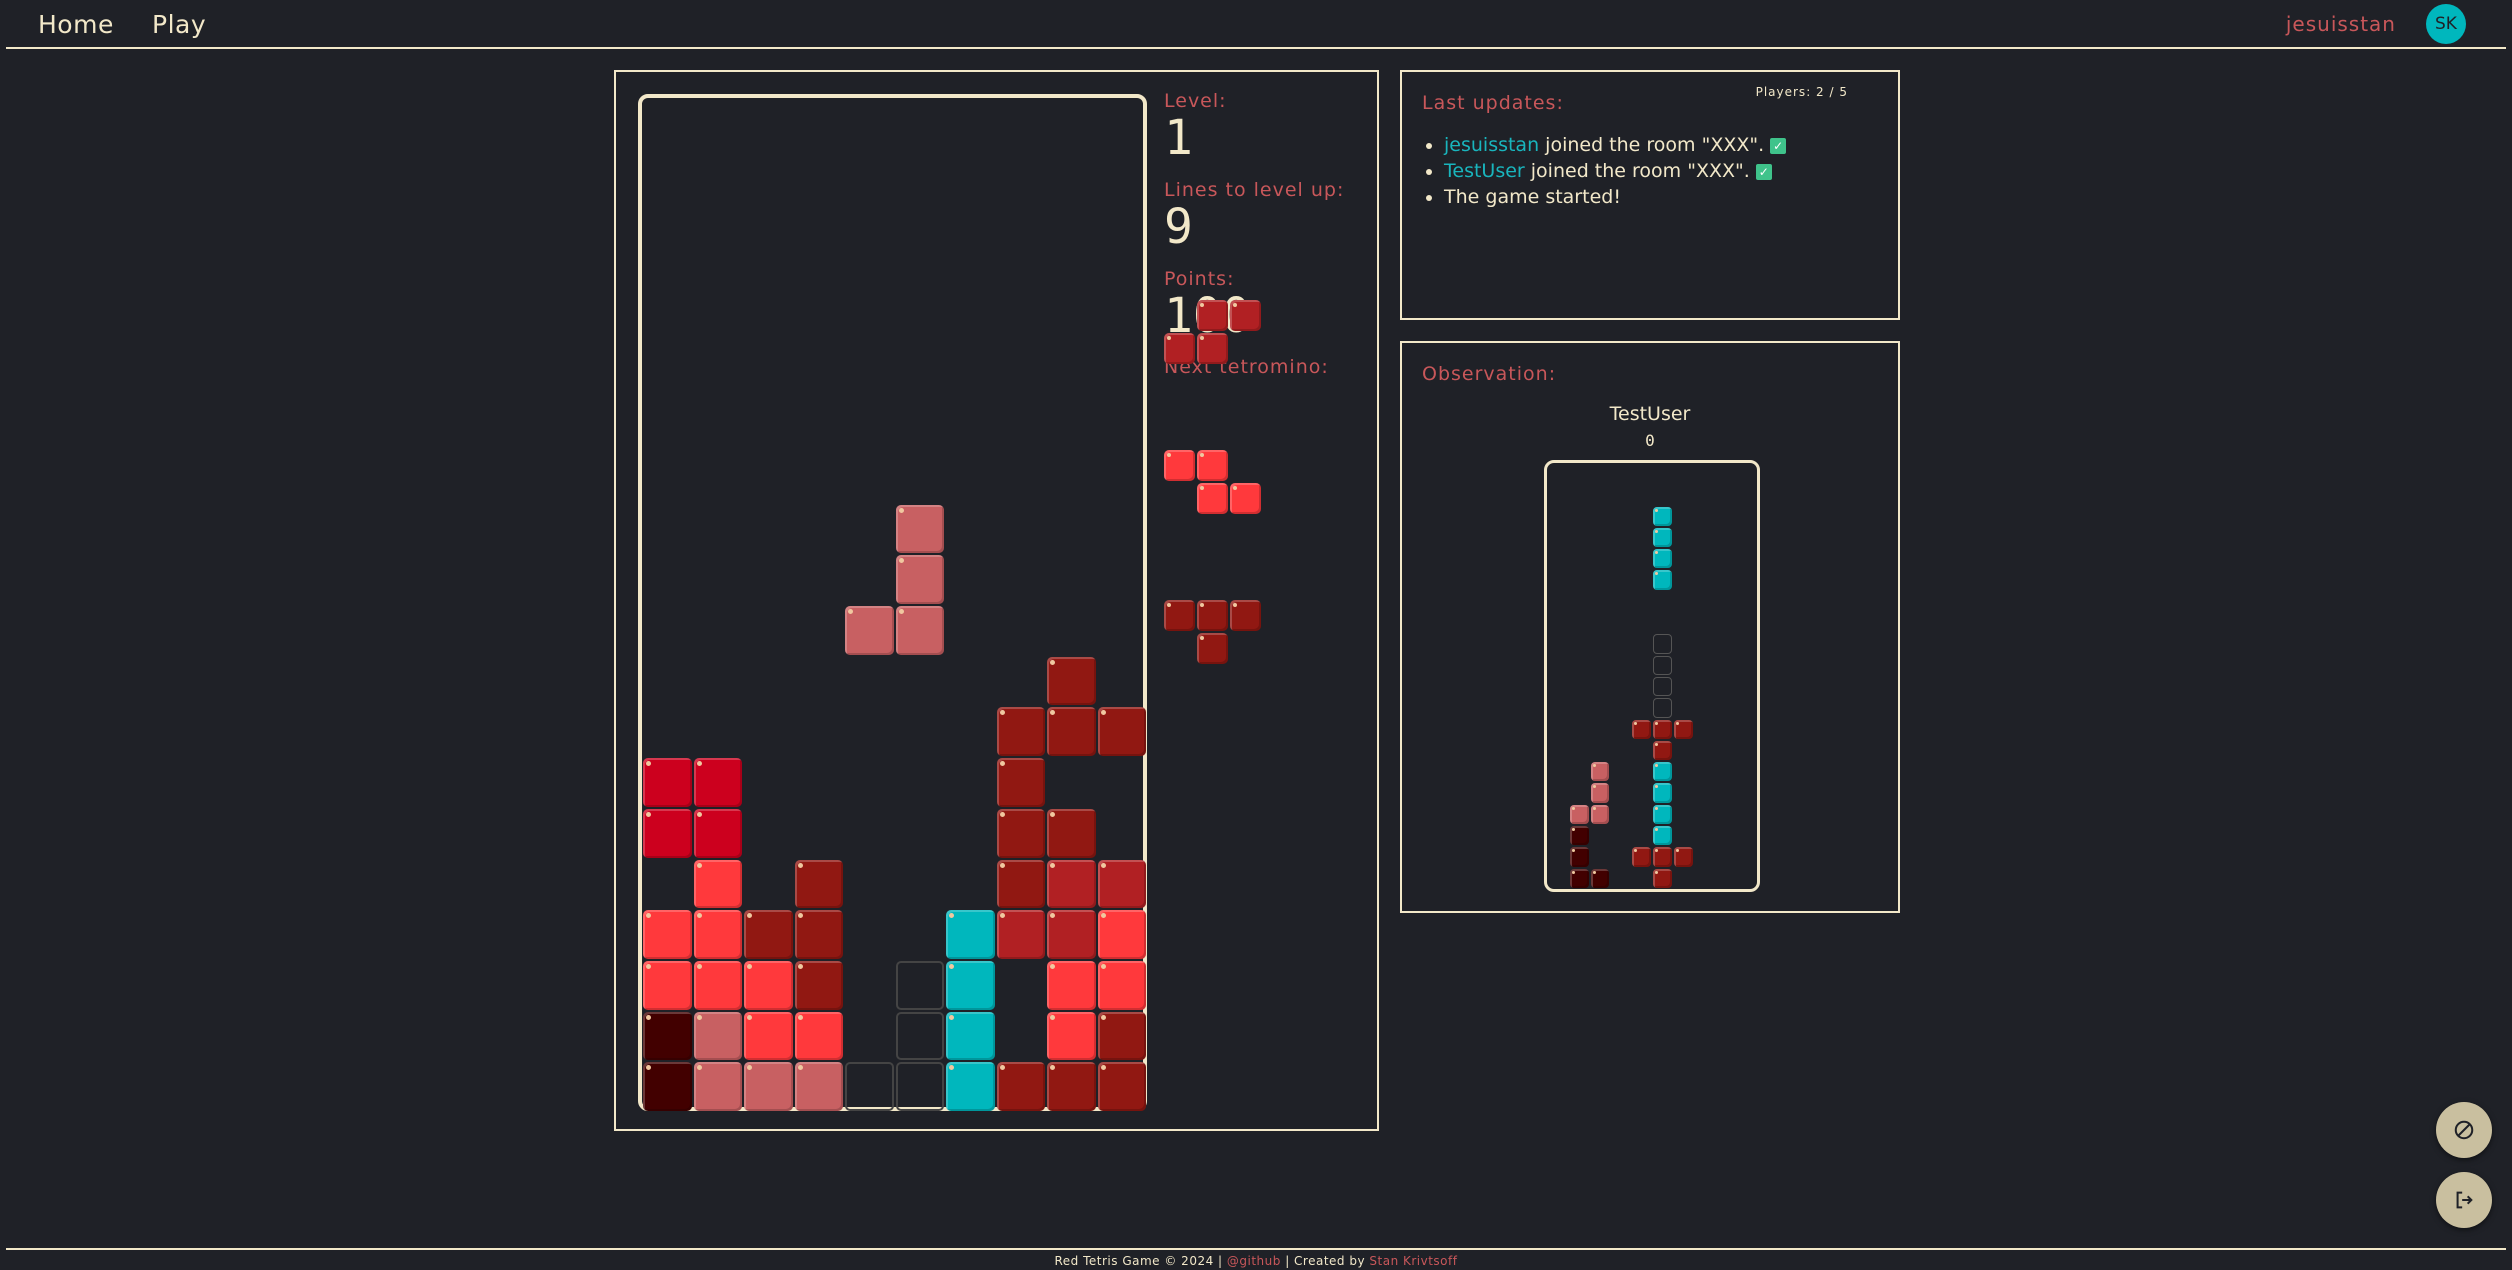 This screenshot has width=2512, height=1270. Describe the element at coordinates (76, 24) in the screenshot. I see `nav-home-link: Home` at that location.